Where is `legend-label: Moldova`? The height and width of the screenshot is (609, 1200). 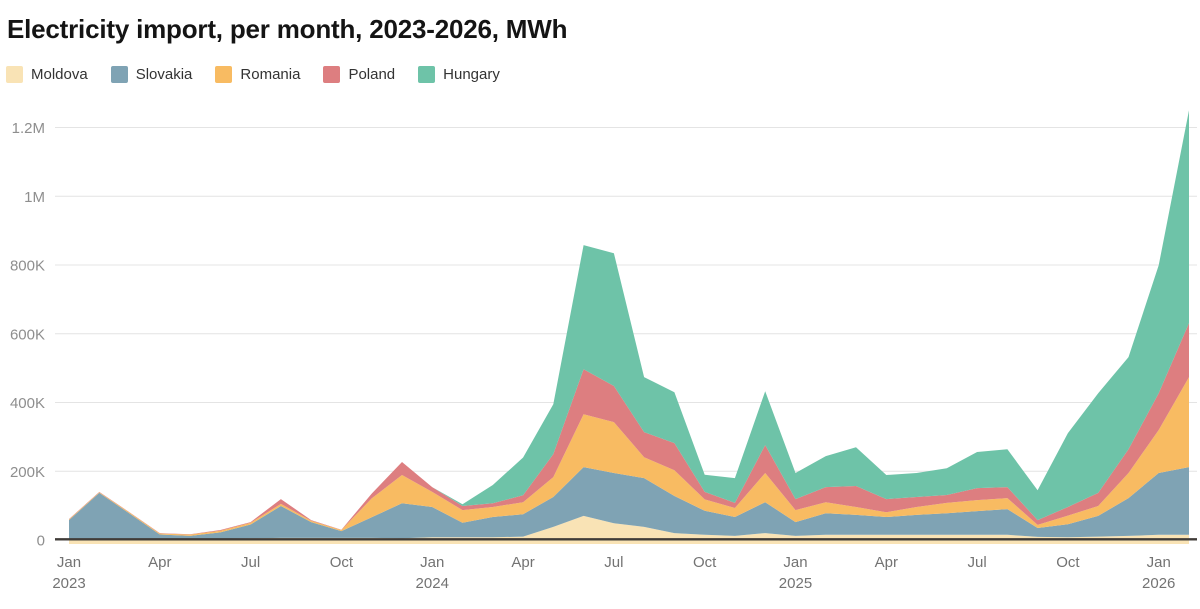
legend-label: Moldova is located at coordinates (59, 74).